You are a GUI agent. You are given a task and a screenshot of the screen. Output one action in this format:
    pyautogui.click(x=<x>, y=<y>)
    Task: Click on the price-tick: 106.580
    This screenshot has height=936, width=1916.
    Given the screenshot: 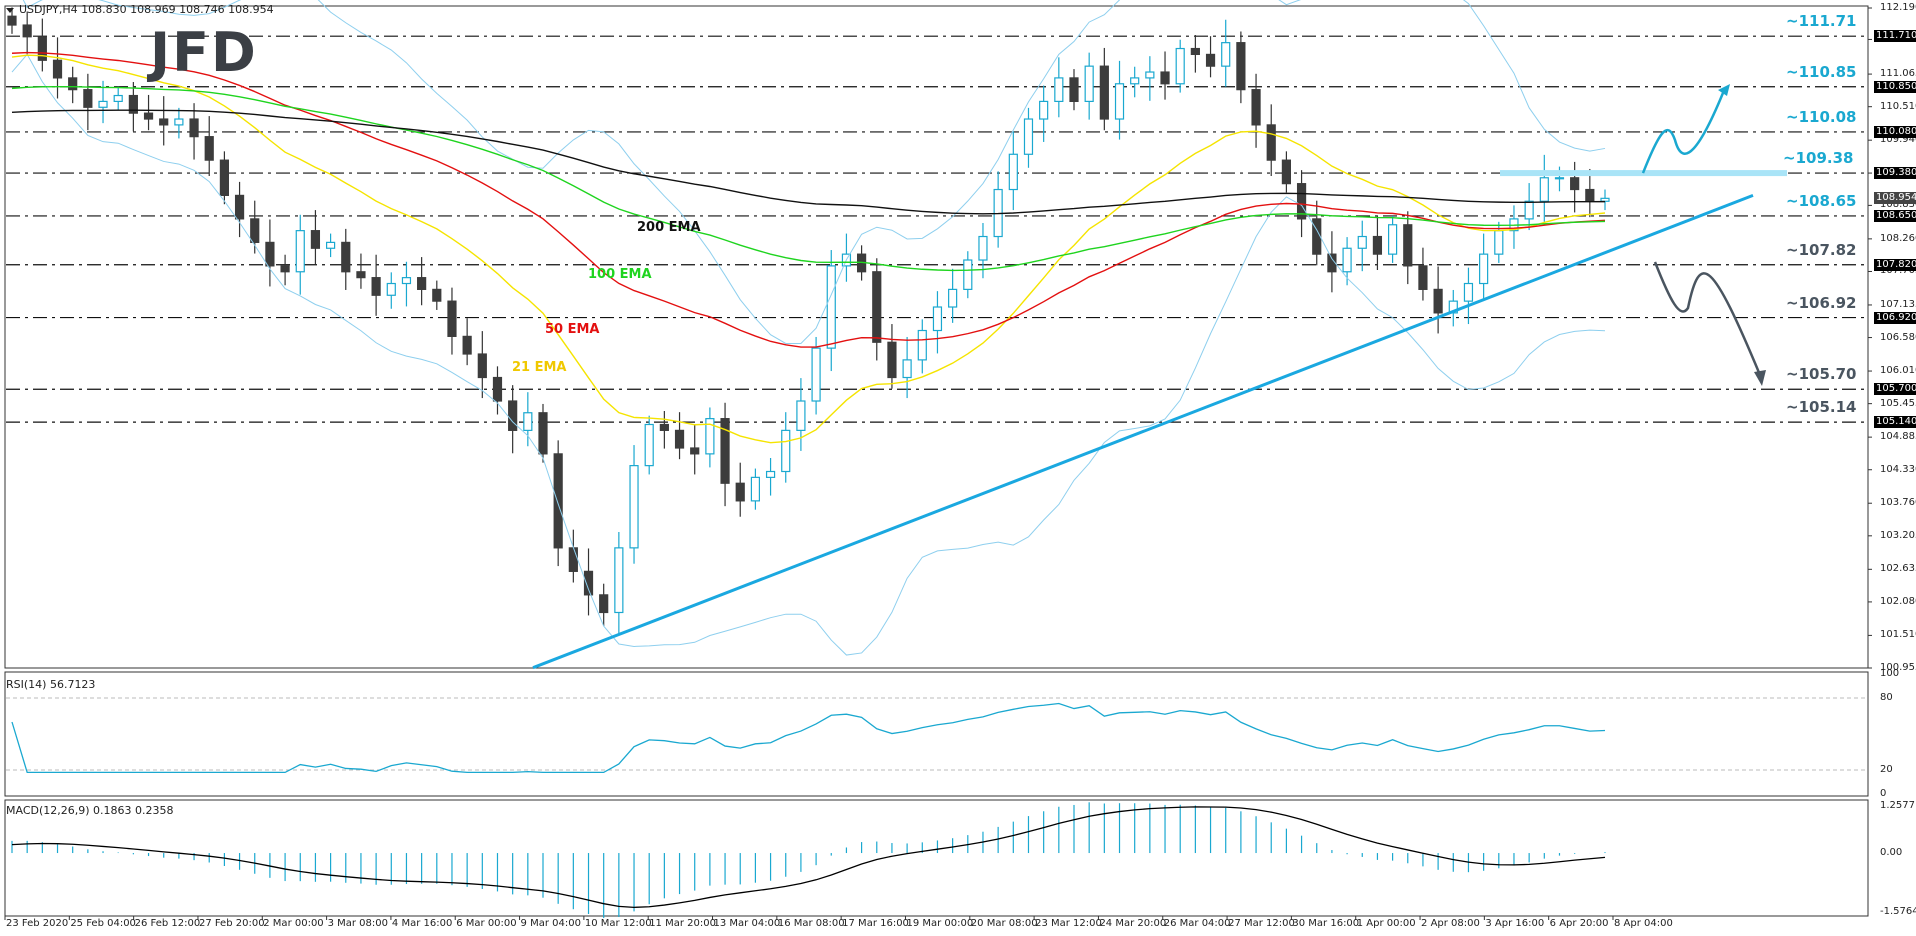 What is the action you would take?
    pyautogui.click(x=1898, y=337)
    